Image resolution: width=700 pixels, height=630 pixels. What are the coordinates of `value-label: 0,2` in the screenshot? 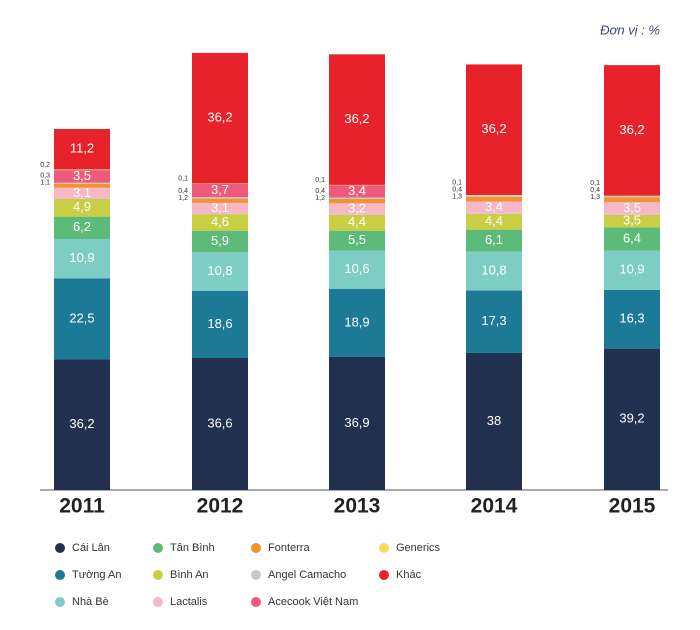 It's located at (45, 165).